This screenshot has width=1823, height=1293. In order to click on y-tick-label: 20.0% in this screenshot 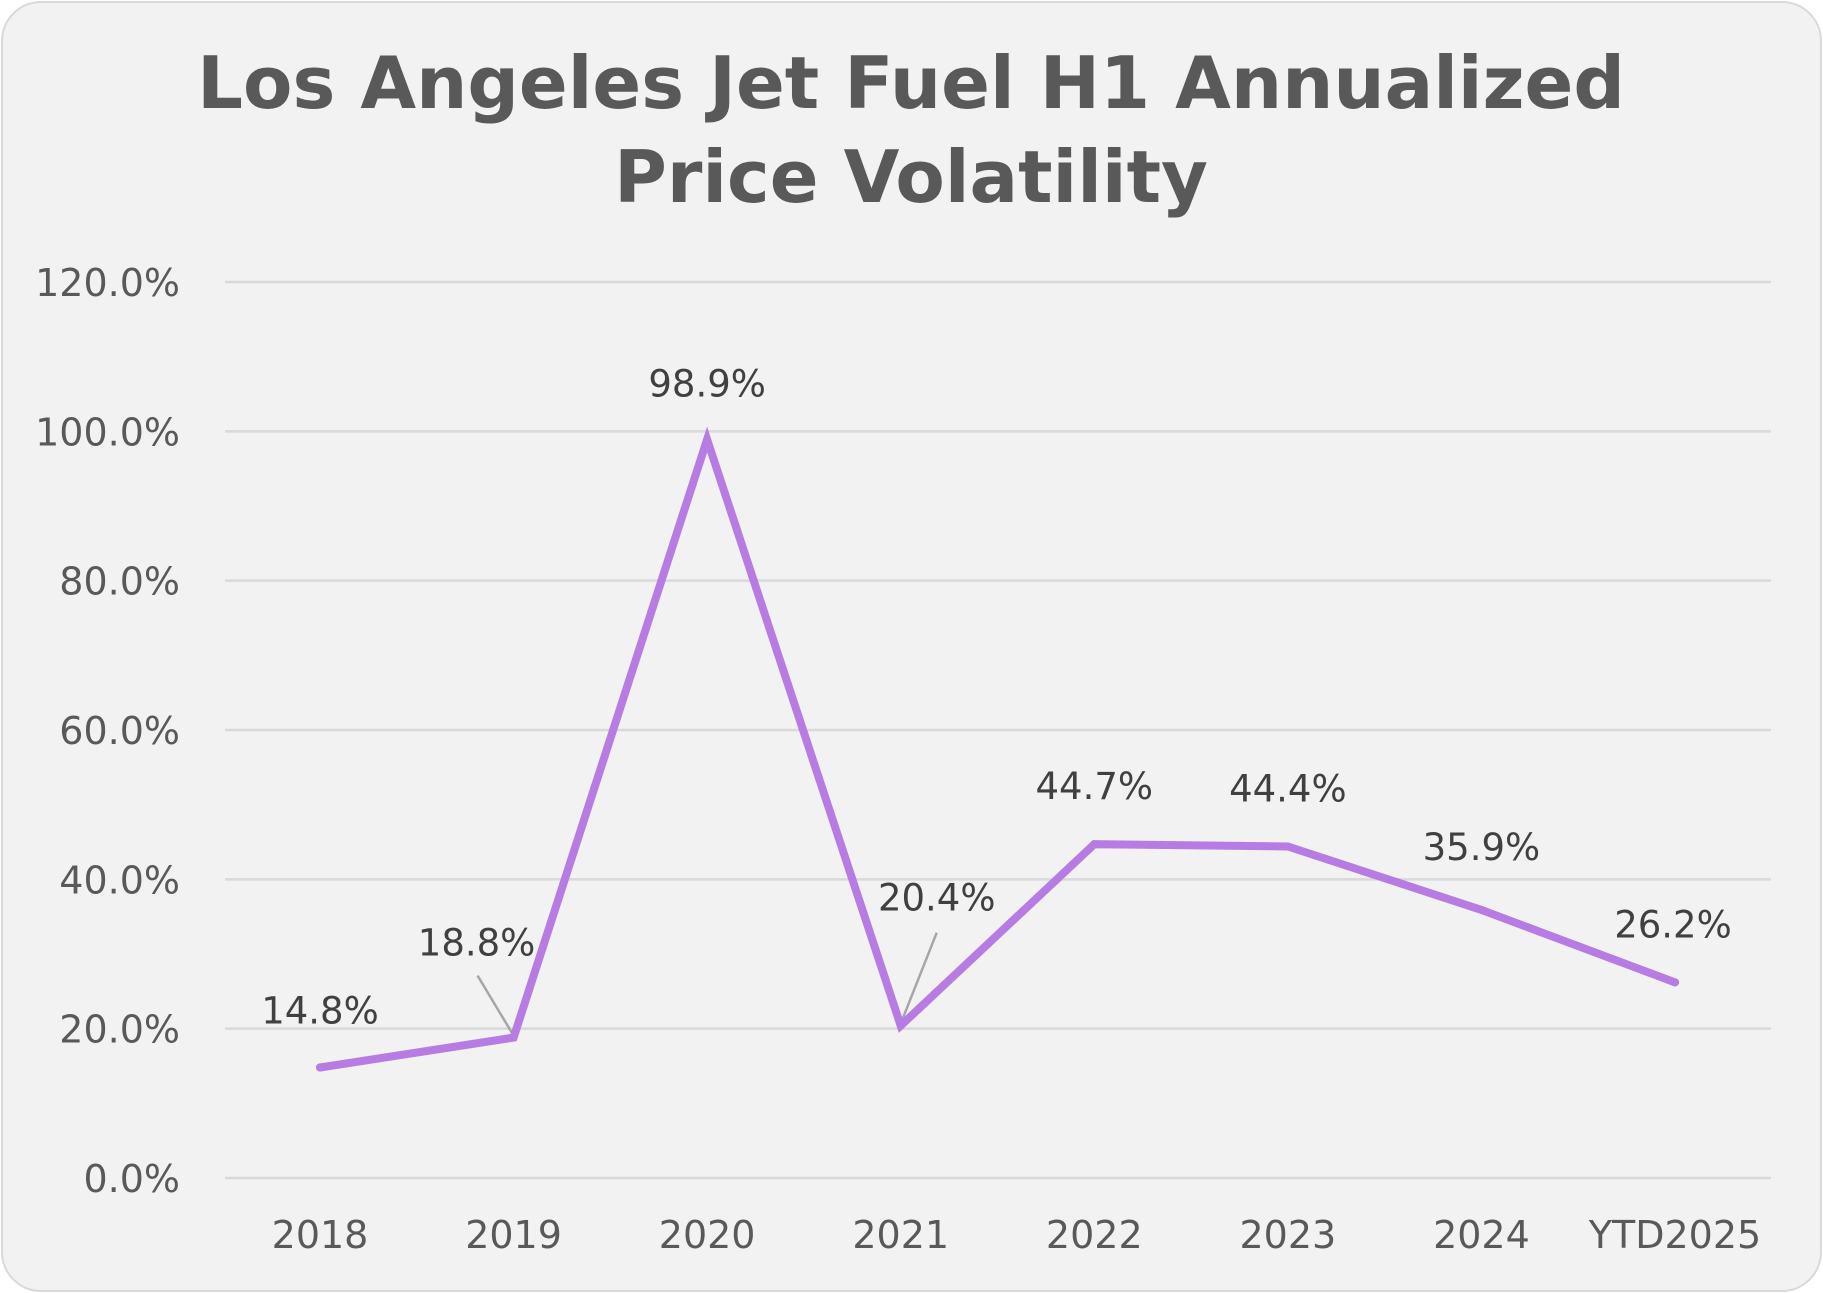, I will do `click(119, 1030)`.